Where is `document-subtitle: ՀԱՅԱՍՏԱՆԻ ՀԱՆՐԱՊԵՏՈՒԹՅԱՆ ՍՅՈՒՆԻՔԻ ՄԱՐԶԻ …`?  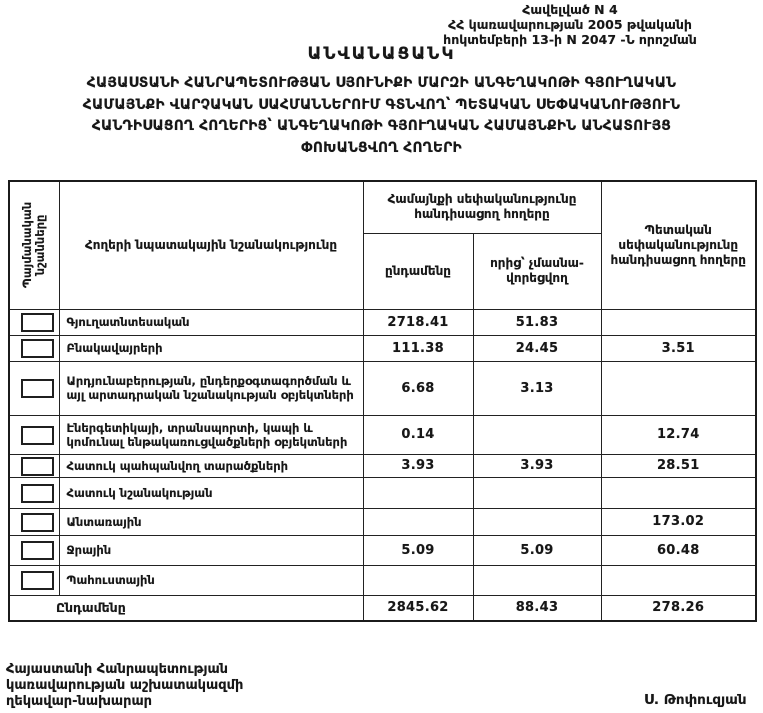 document-subtitle: ՀԱՅԱՍՏԱՆԻ ՀԱՆՐԱՊԵՏՈՒԹՅԱՆ ՍՅՈՒՆԻՔԻ ՄԱՐԶԻ … is located at coordinates (381, 116).